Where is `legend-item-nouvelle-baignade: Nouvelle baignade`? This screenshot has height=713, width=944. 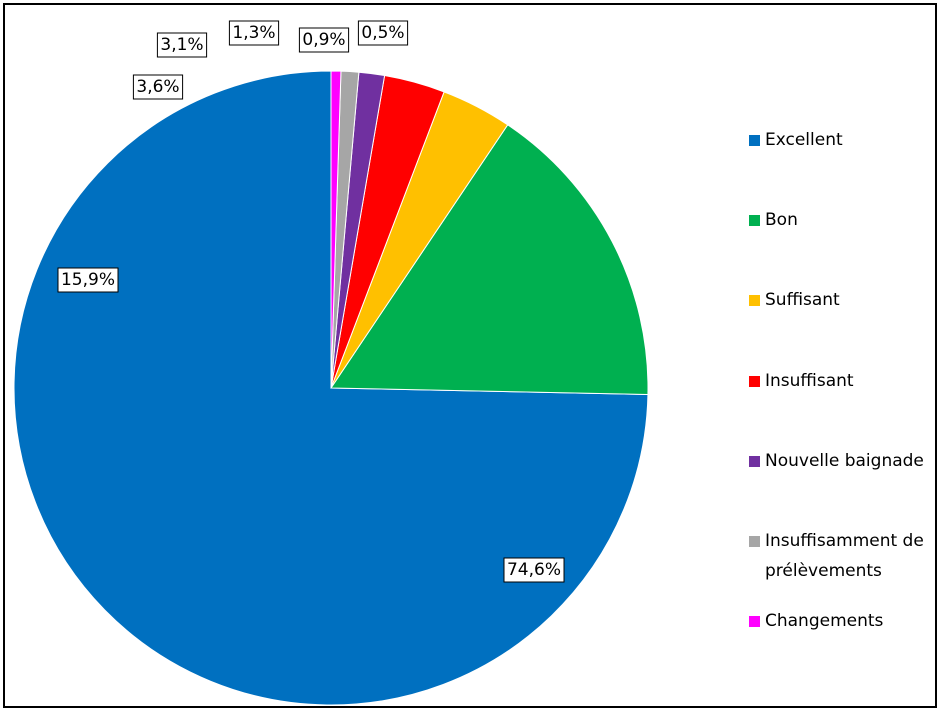
legend-item-nouvelle-baignade: Nouvelle baignade is located at coordinates (836, 461).